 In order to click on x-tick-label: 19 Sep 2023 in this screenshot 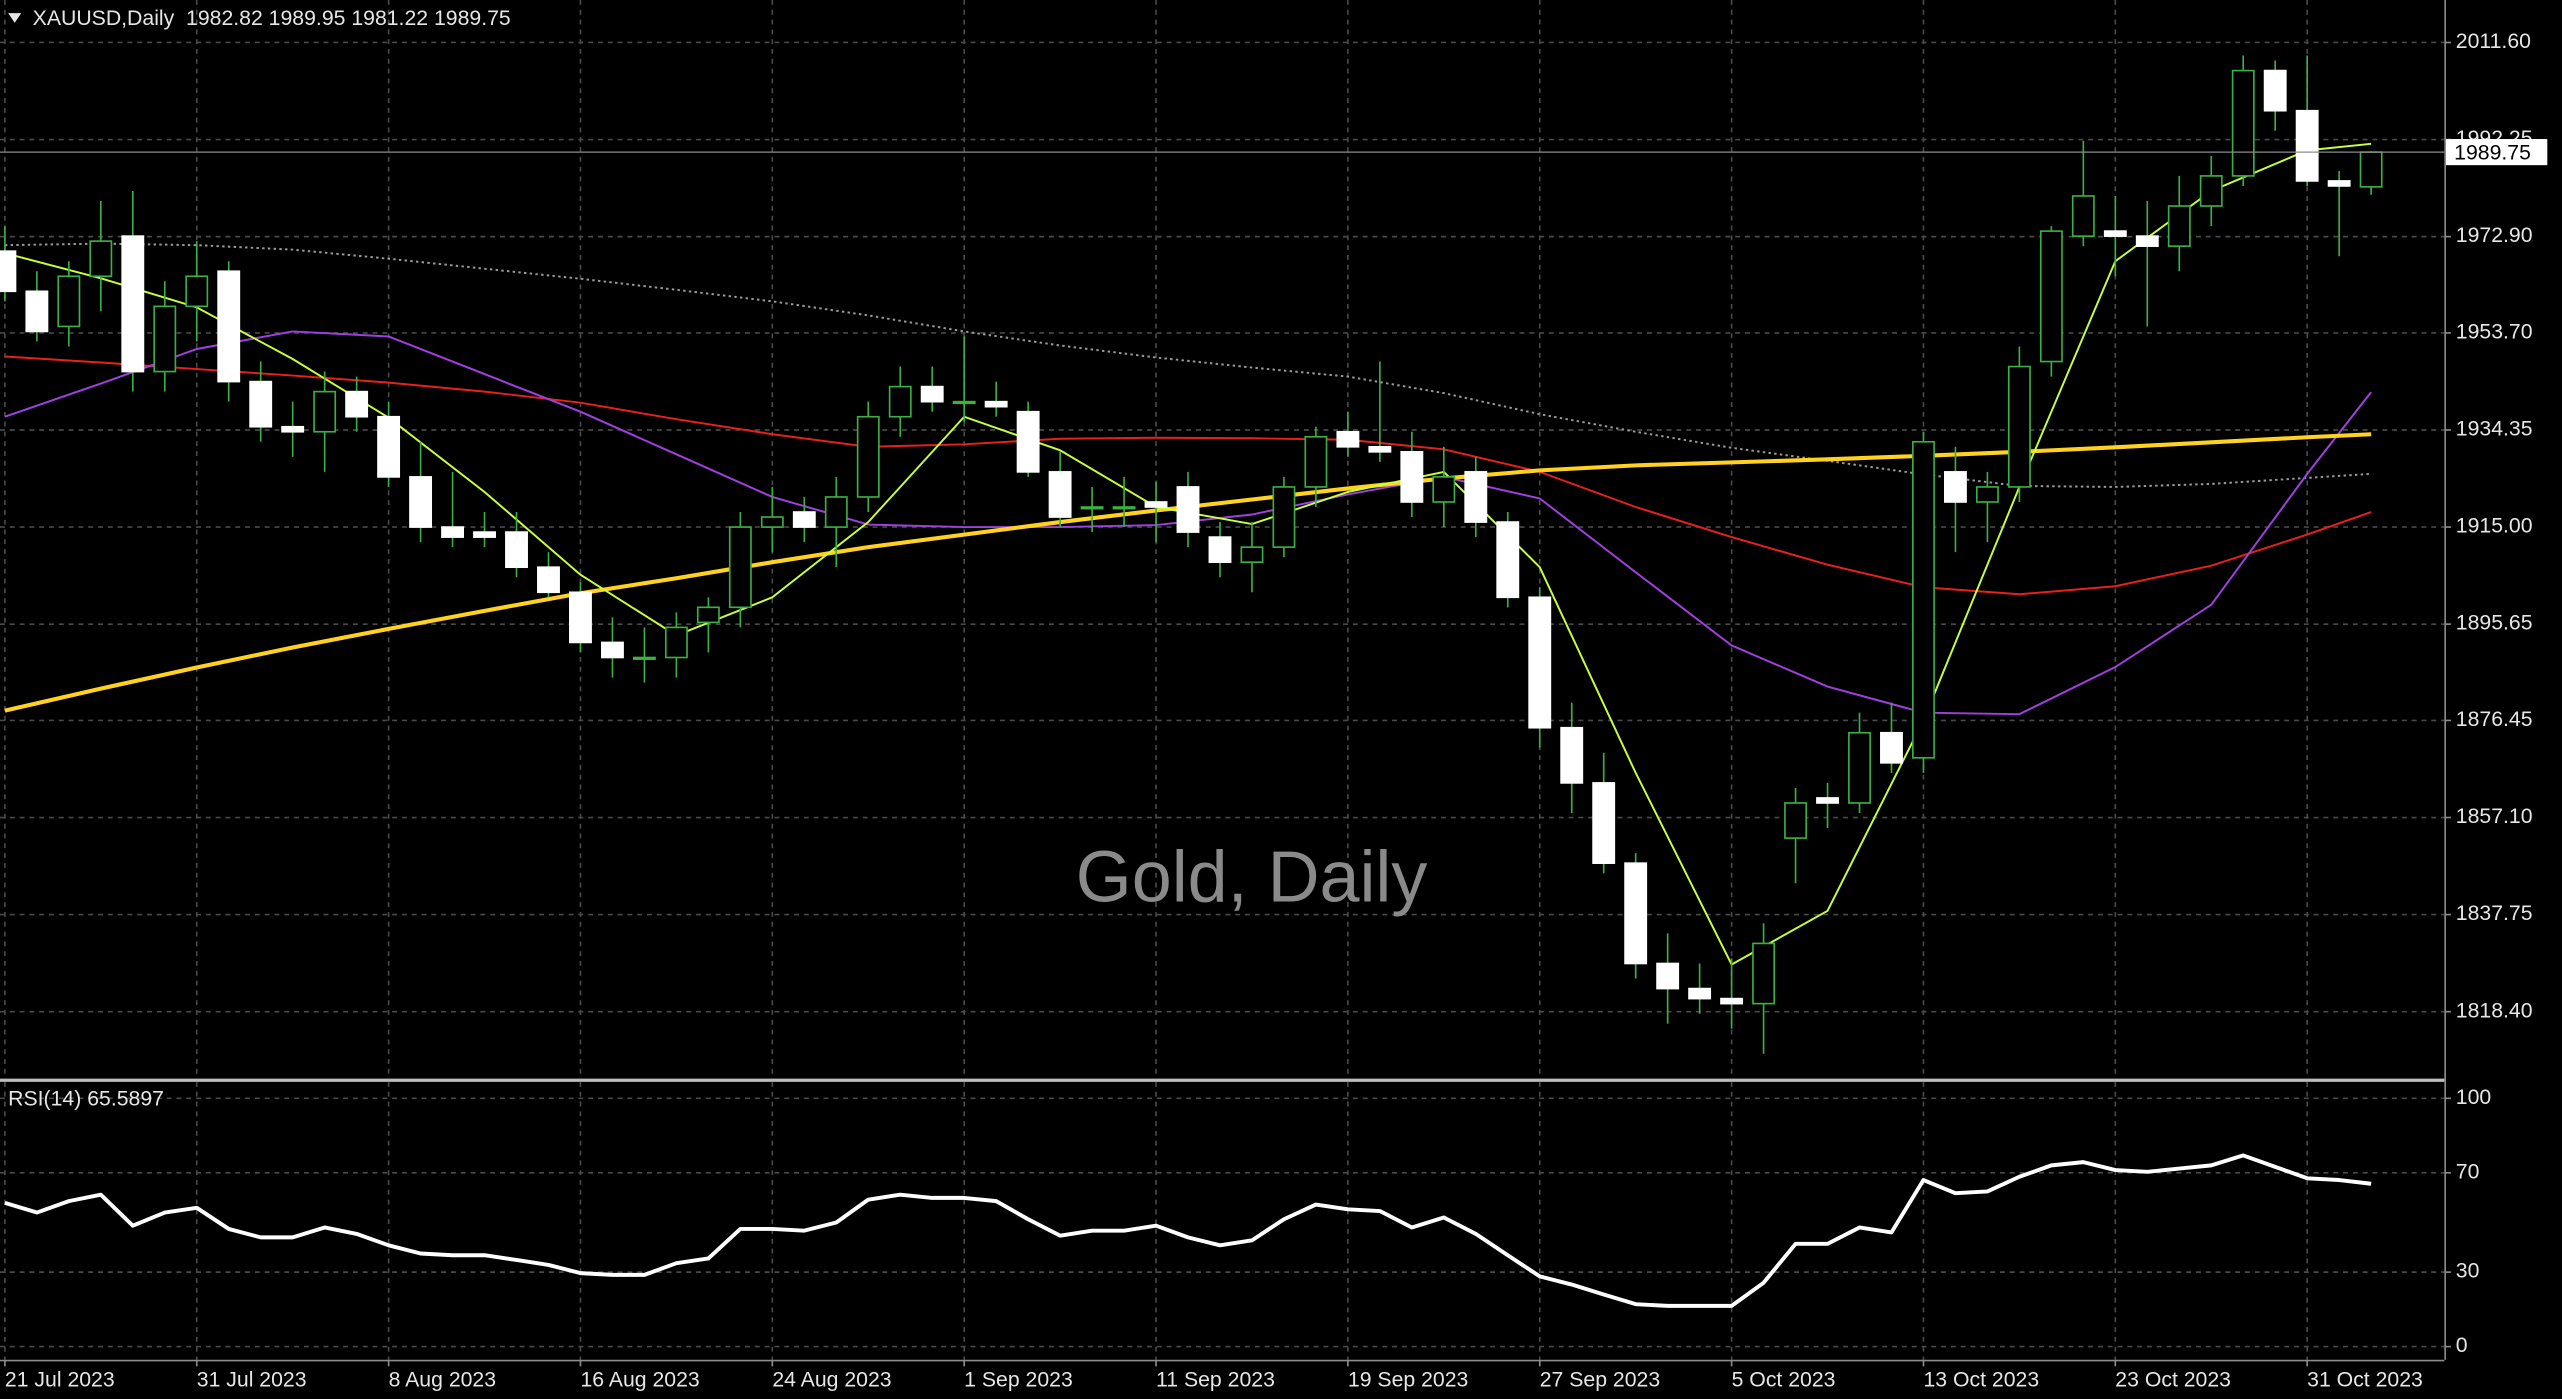, I will do `click(1408, 1380)`.